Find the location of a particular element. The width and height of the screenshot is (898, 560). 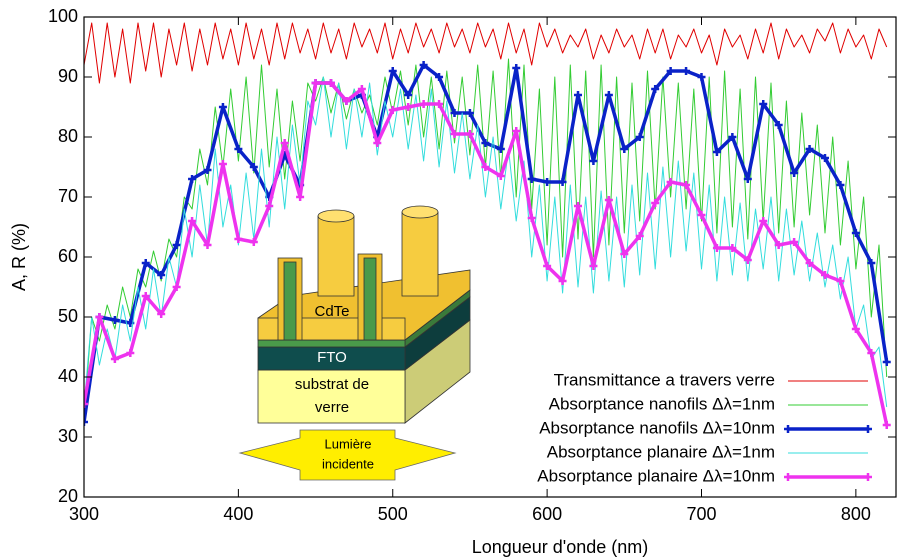

legend-label: Transmittance a travers verre is located at coordinates (664, 379).